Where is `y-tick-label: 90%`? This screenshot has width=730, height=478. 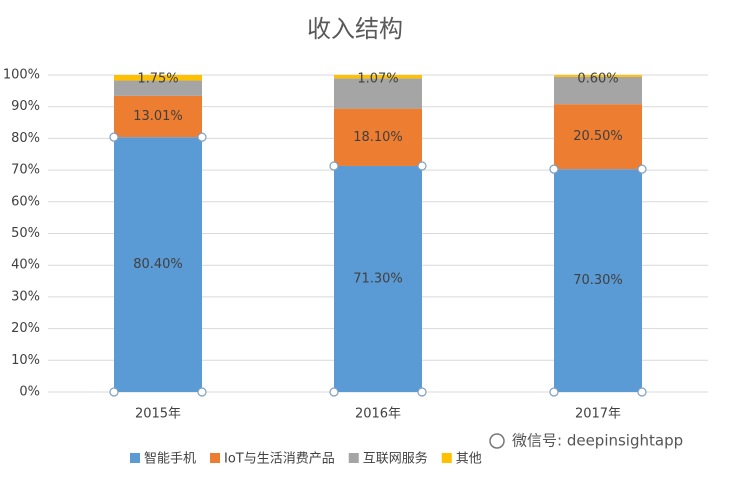 y-tick-label: 90% is located at coordinates (25, 106).